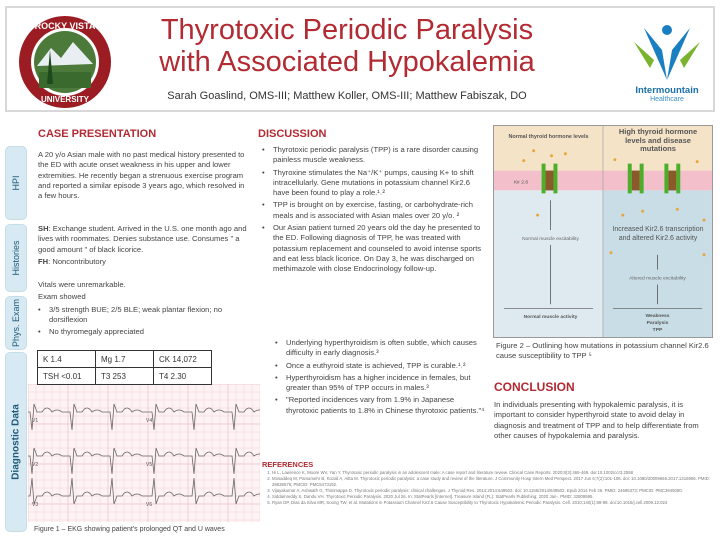  I want to click on right-excitability-label: Altered muscle excitability, so click(657, 279).